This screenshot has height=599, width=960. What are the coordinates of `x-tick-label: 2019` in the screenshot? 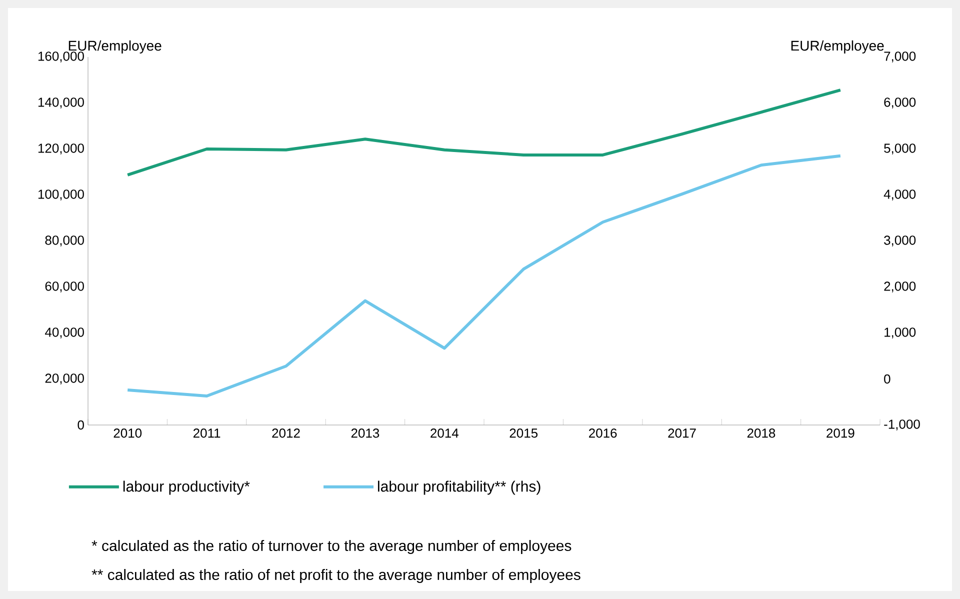 It's located at (840, 433).